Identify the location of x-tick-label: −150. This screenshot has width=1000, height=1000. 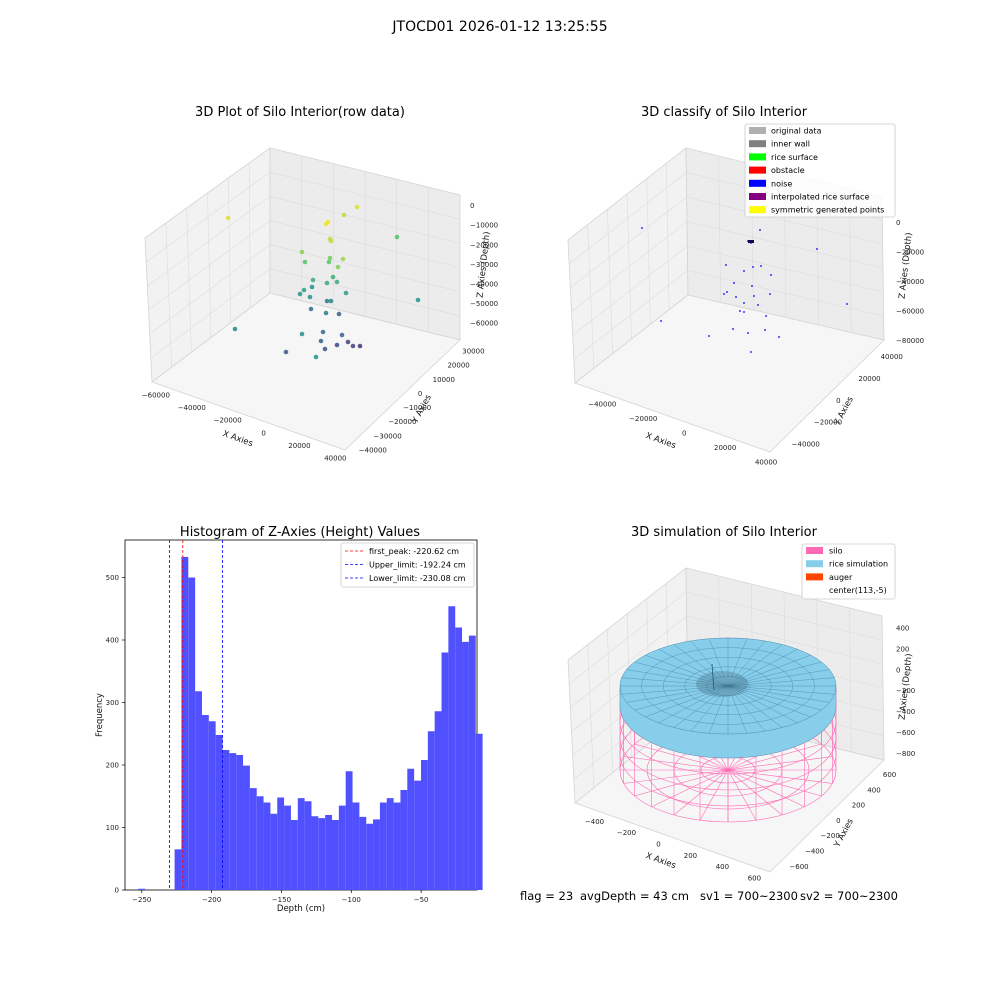
(281, 900).